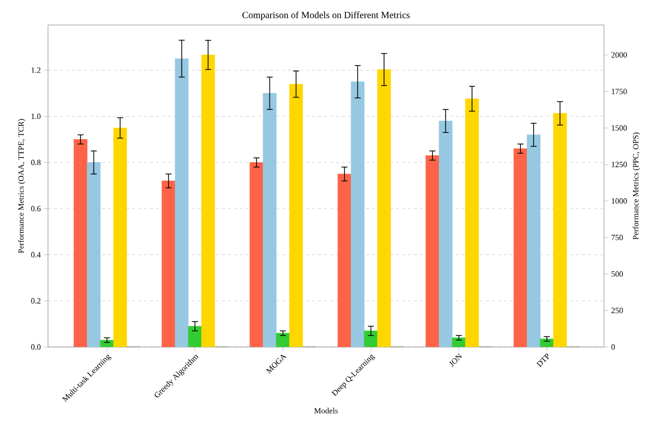  What do you see at coordinates (36, 209) in the screenshot?
I see `y-tick-label: 0.6` at bounding box center [36, 209].